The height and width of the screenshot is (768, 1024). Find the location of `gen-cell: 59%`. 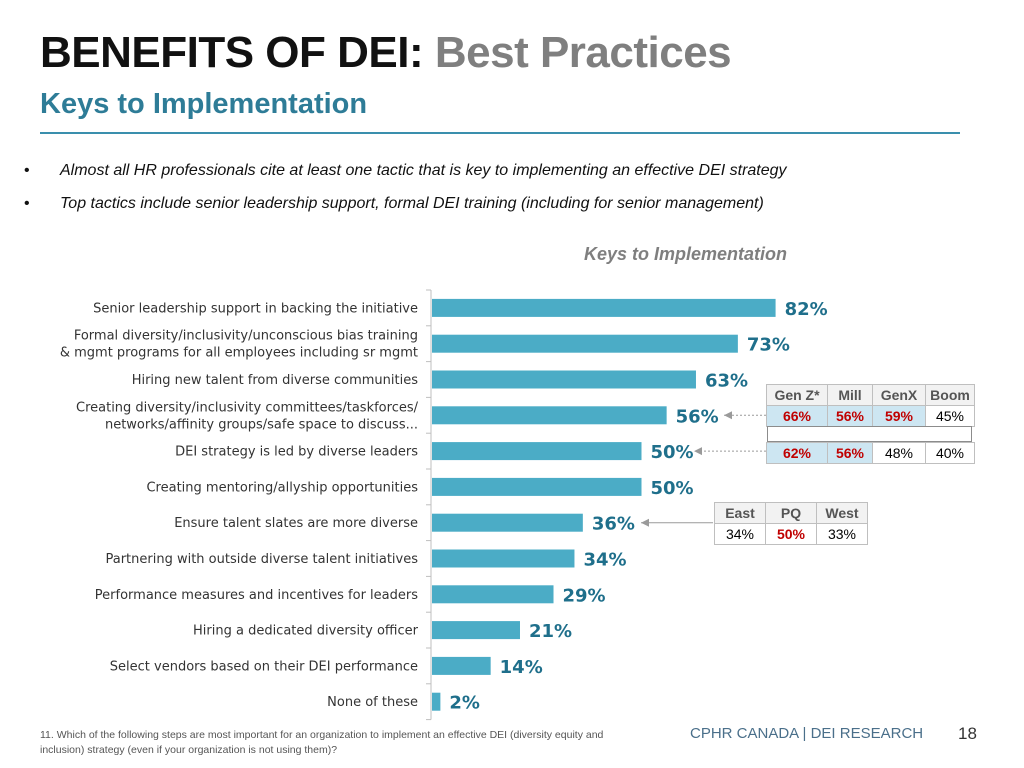

gen-cell: 59% is located at coordinates (899, 416).